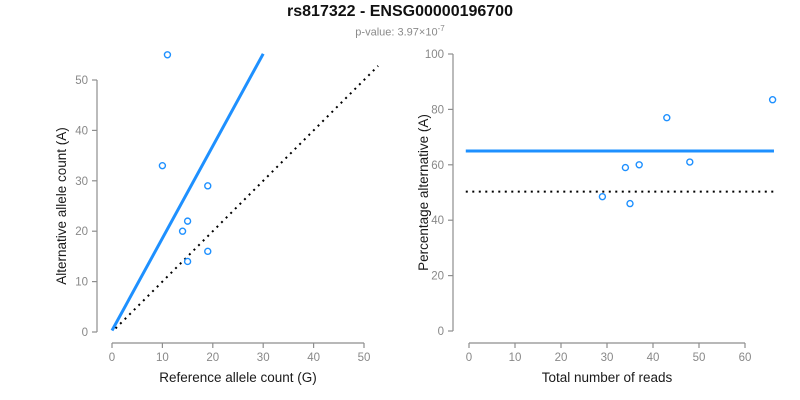  What do you see at coordinates (437, 110) in the screenshot?
I see `y-tick-label: 80` at bounding box center [437, 110].